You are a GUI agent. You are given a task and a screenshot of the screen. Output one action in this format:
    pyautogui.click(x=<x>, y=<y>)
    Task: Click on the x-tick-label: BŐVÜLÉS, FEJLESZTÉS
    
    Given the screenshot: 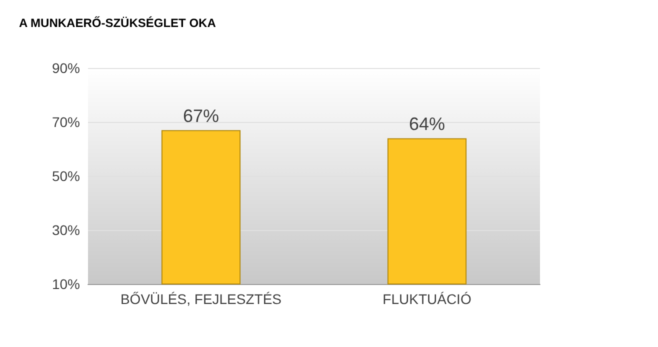 What is the action you would take?
    pyautogui.click(x=201, y=299)
    